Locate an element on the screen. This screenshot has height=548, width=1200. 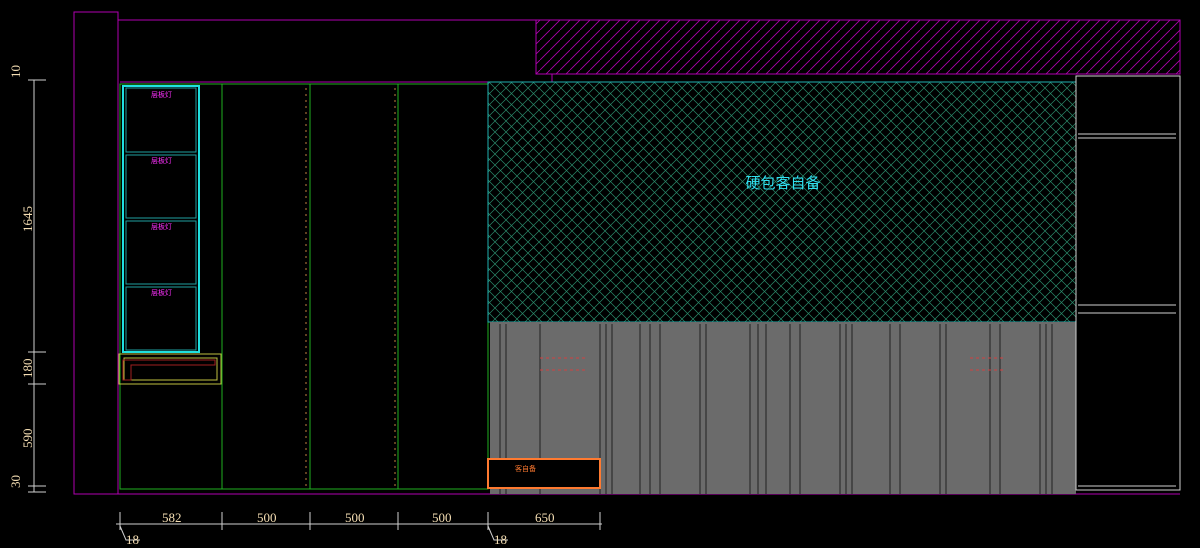
dim-vertical: 1645 is located at coordinates (27, 219).